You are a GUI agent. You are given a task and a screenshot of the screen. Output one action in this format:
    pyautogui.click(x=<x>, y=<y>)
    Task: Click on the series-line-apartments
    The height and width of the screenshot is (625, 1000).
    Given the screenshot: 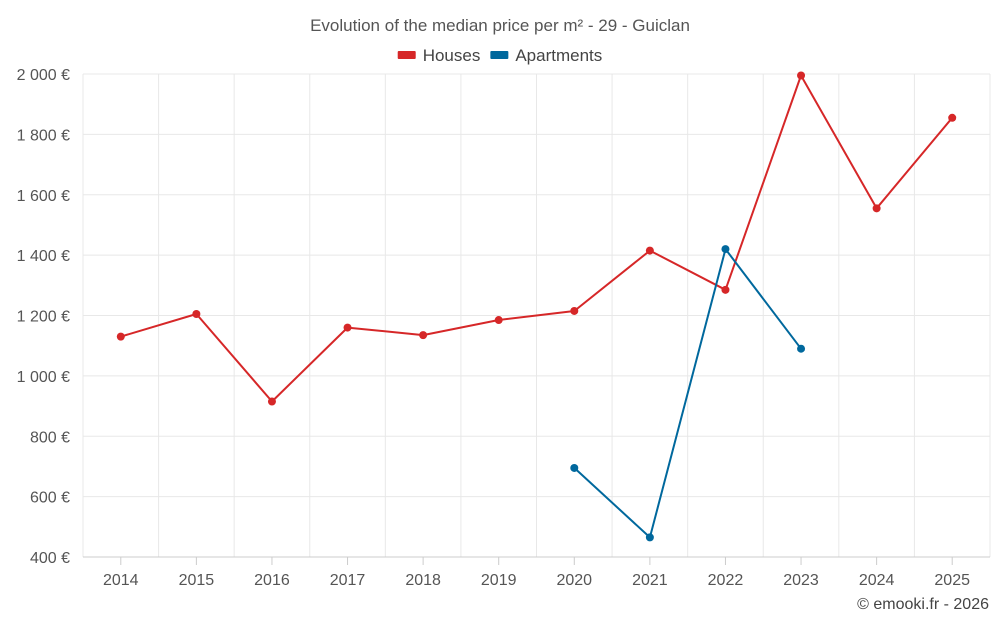 What is the action you would take?
    pyautogui.click(x=687, y=393)
    